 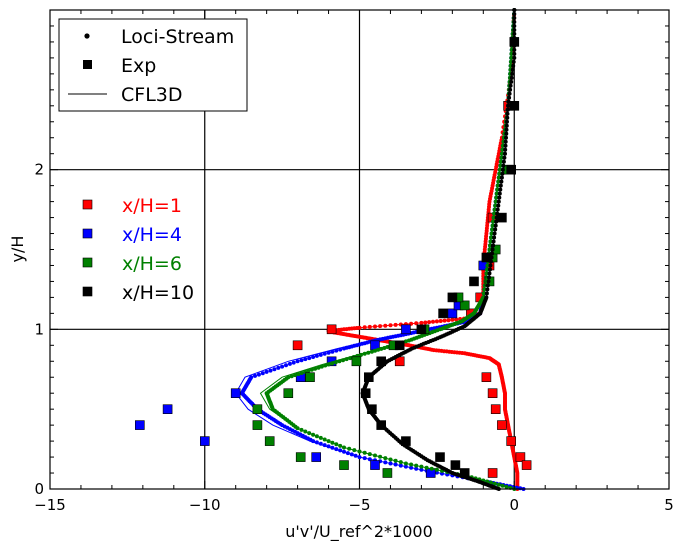 I want to click on x-axis-label: u'v'/U_ref^2*1000, so click(x=359, y=532).